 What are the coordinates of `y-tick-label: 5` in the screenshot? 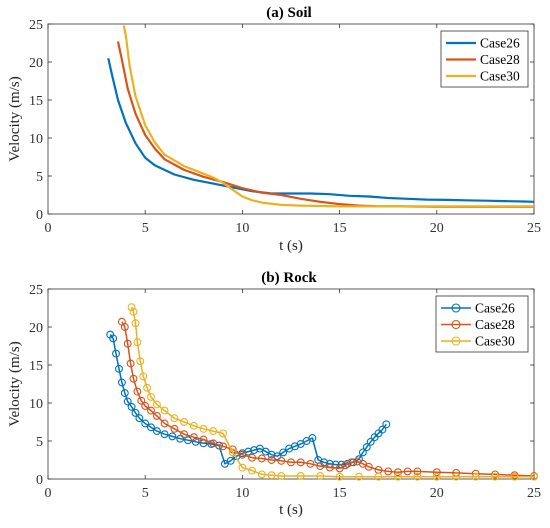 It's located at (39, 442).